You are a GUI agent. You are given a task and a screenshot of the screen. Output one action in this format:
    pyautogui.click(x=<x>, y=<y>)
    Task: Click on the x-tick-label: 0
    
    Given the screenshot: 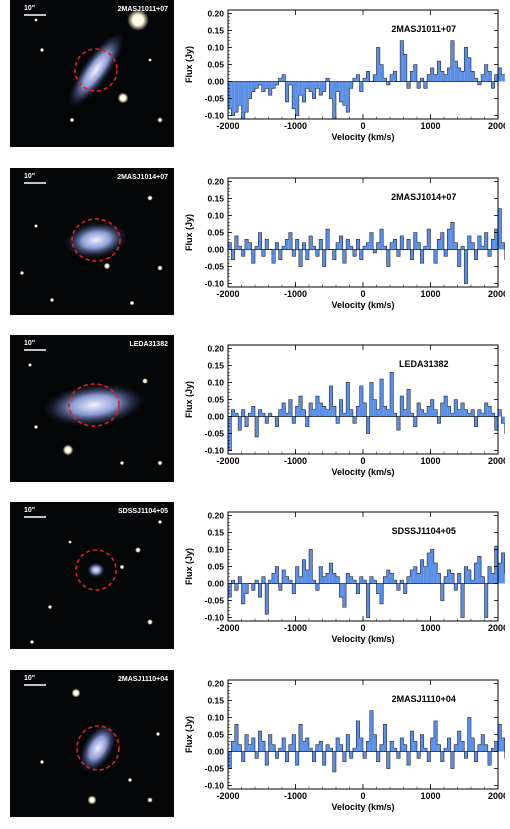 What is the action you would take?
    pyautogui.click(x=362, y=461)
    